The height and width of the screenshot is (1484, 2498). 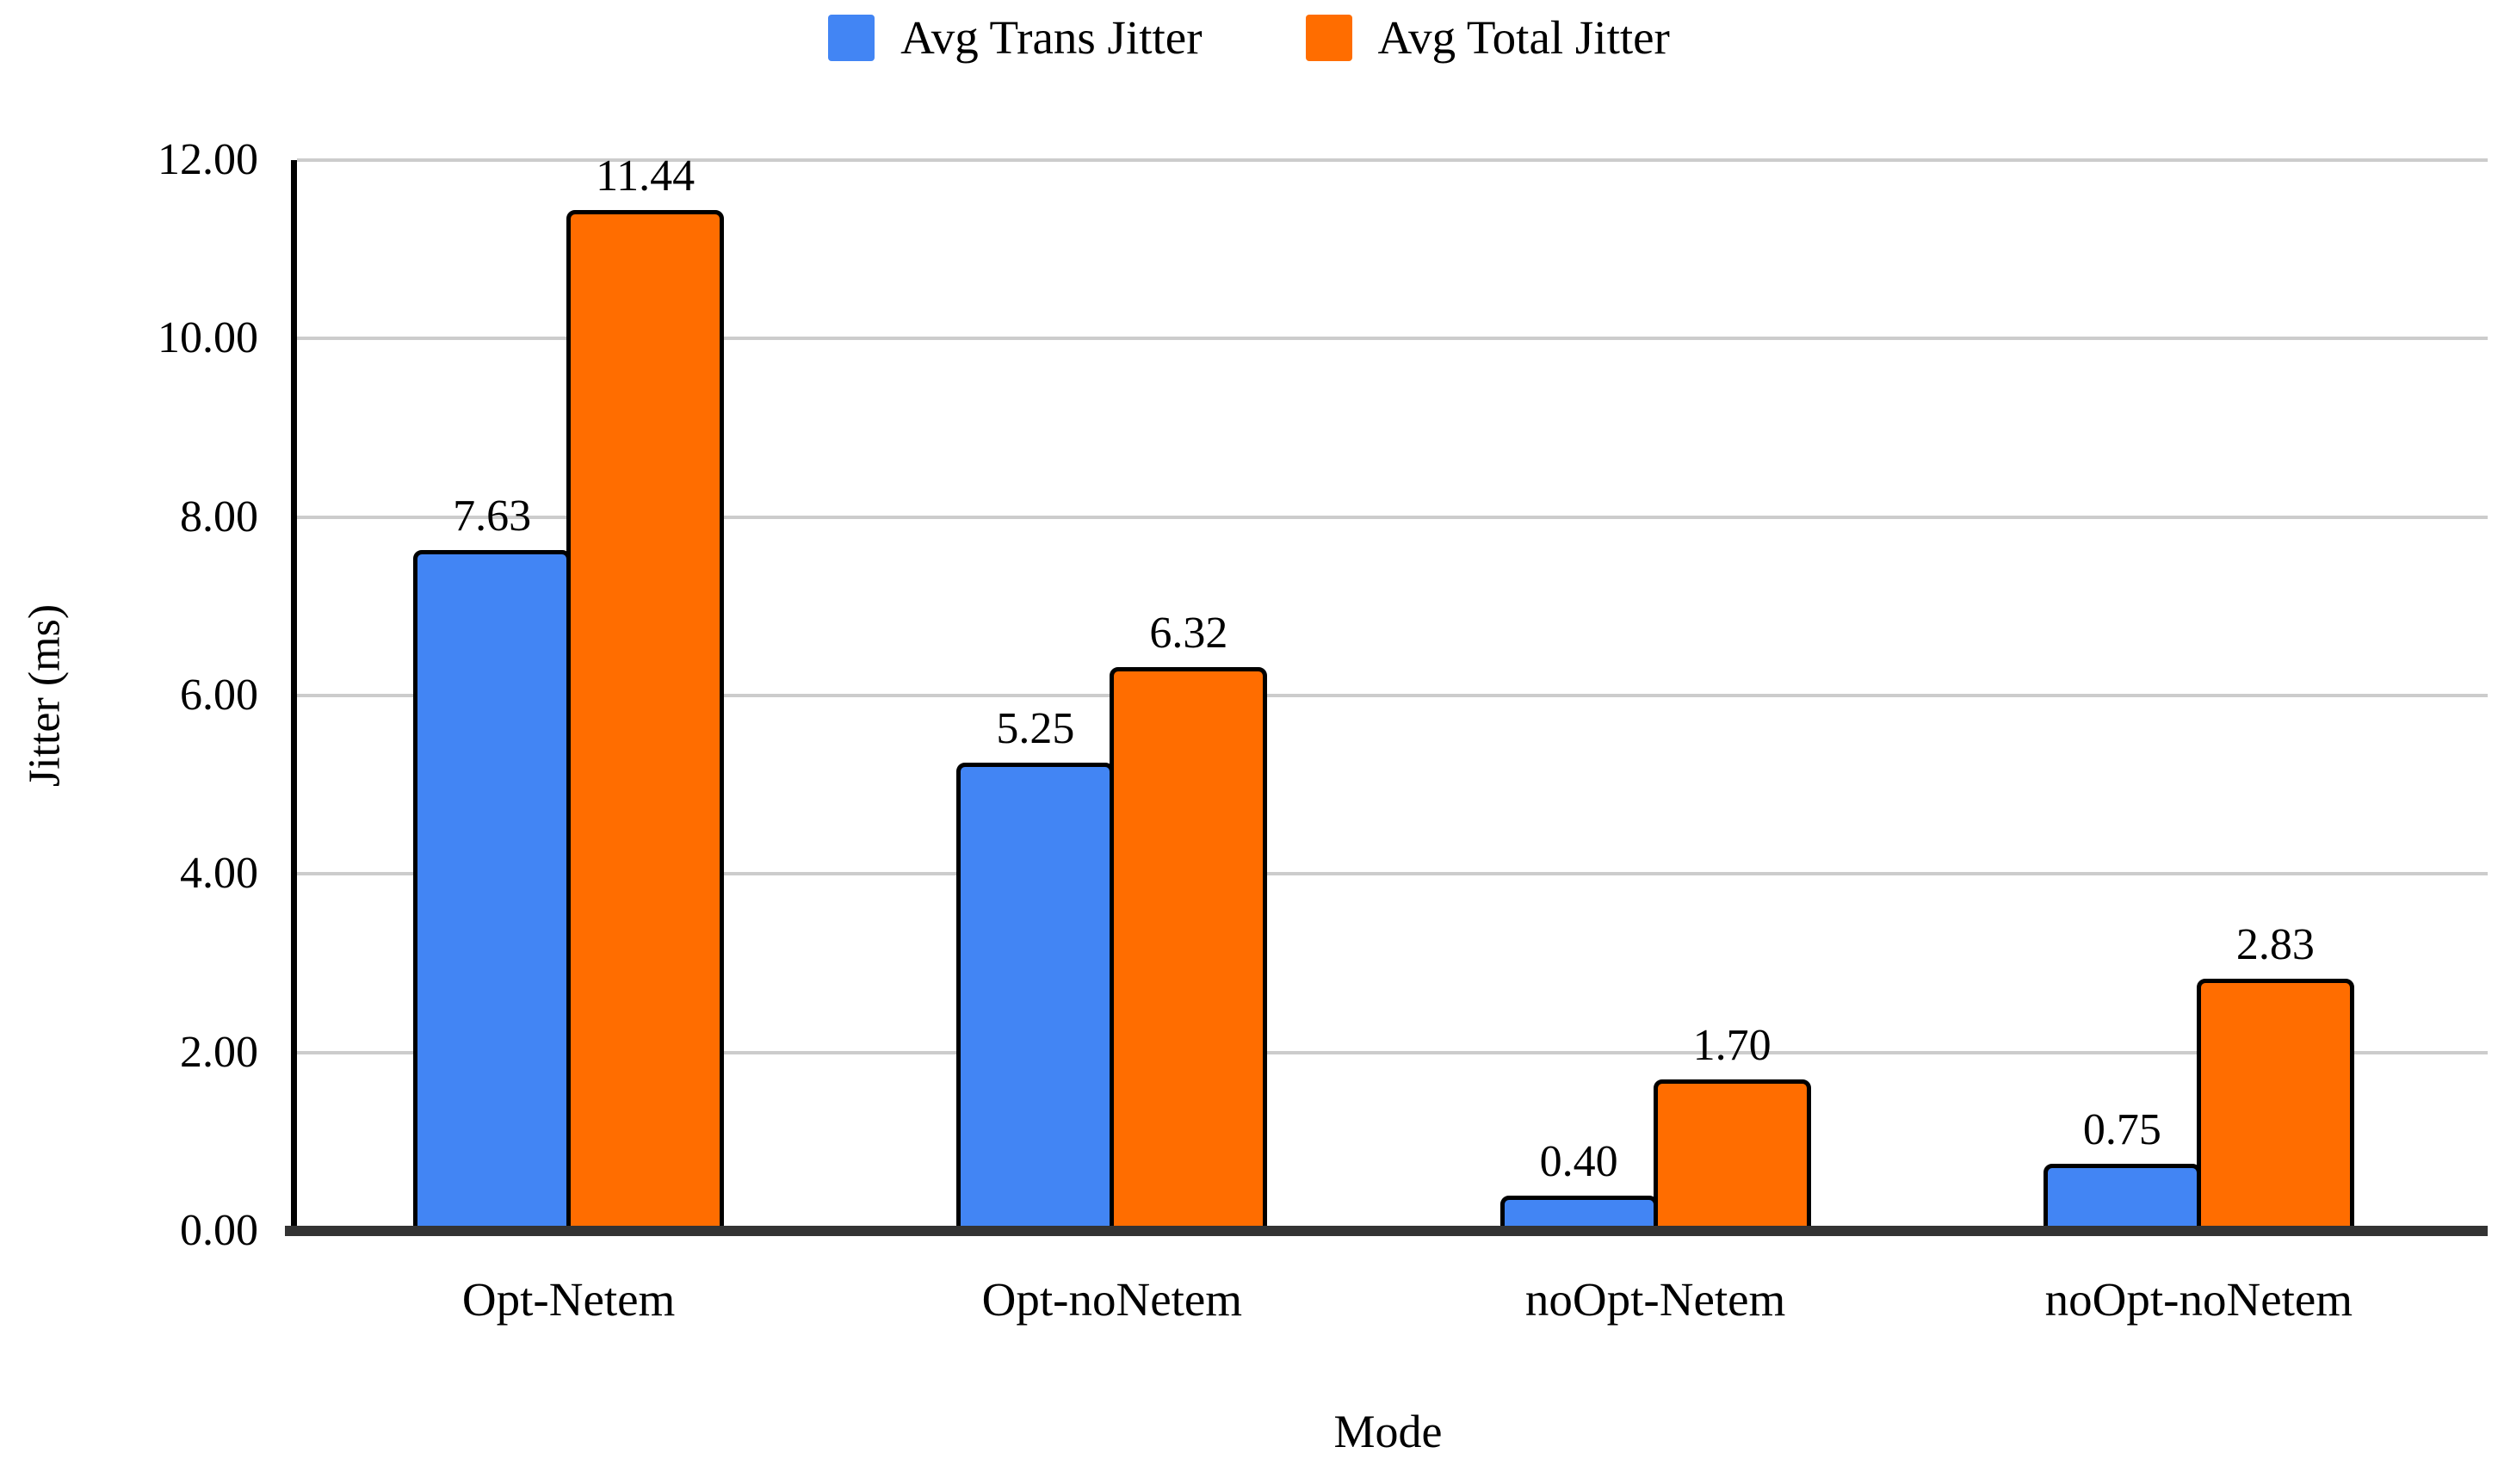 I want to click on bar-value-label: 6.32, so click(x=1188, y=633).